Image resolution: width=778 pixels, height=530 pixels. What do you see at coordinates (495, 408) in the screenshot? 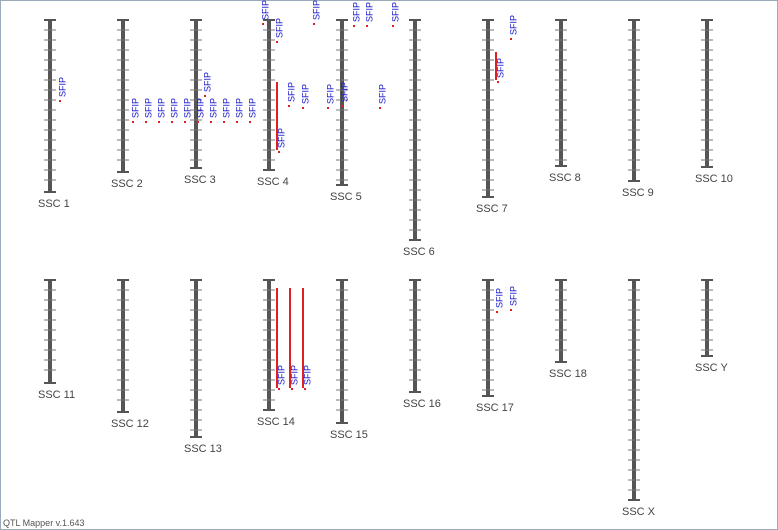
I see `chromosome-label: SSC 17` at bounding box center [495, 408].